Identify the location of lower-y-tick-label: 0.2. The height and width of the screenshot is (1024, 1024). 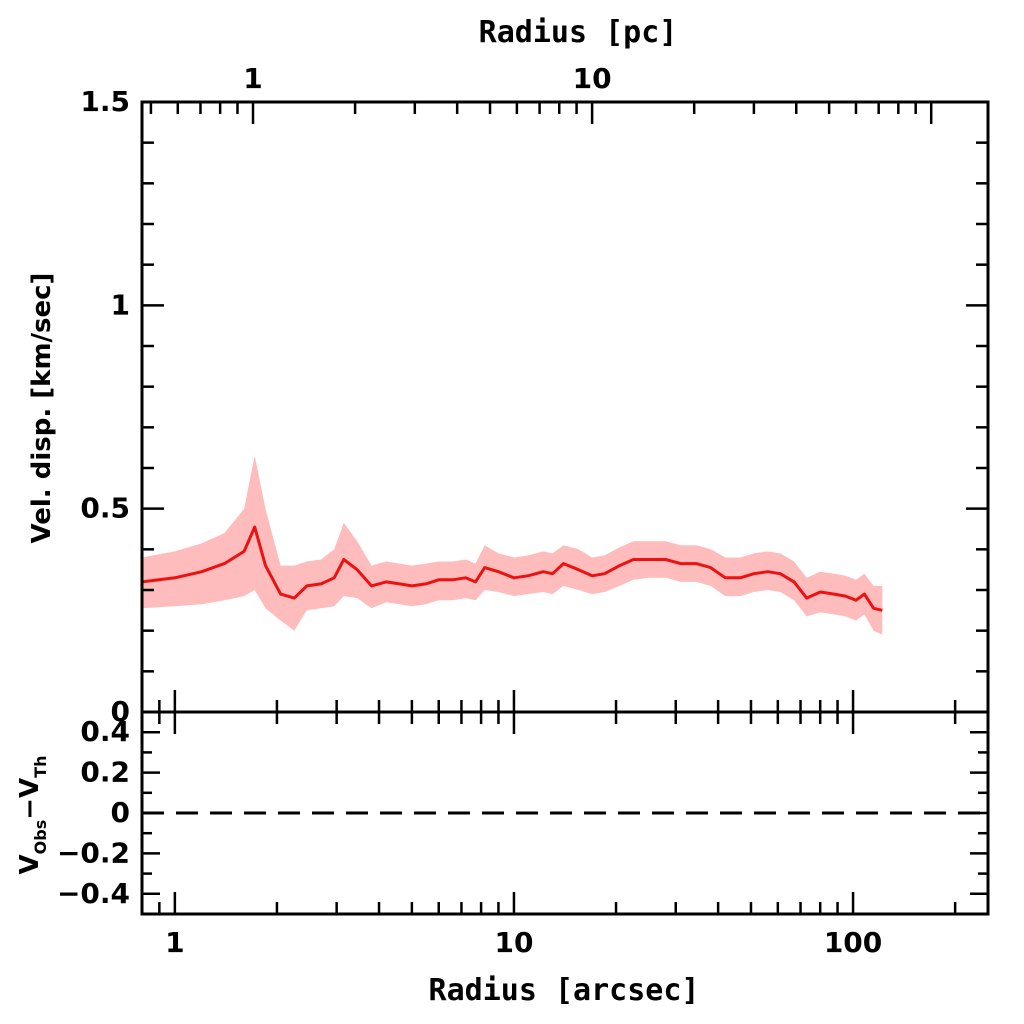
(105, 772).